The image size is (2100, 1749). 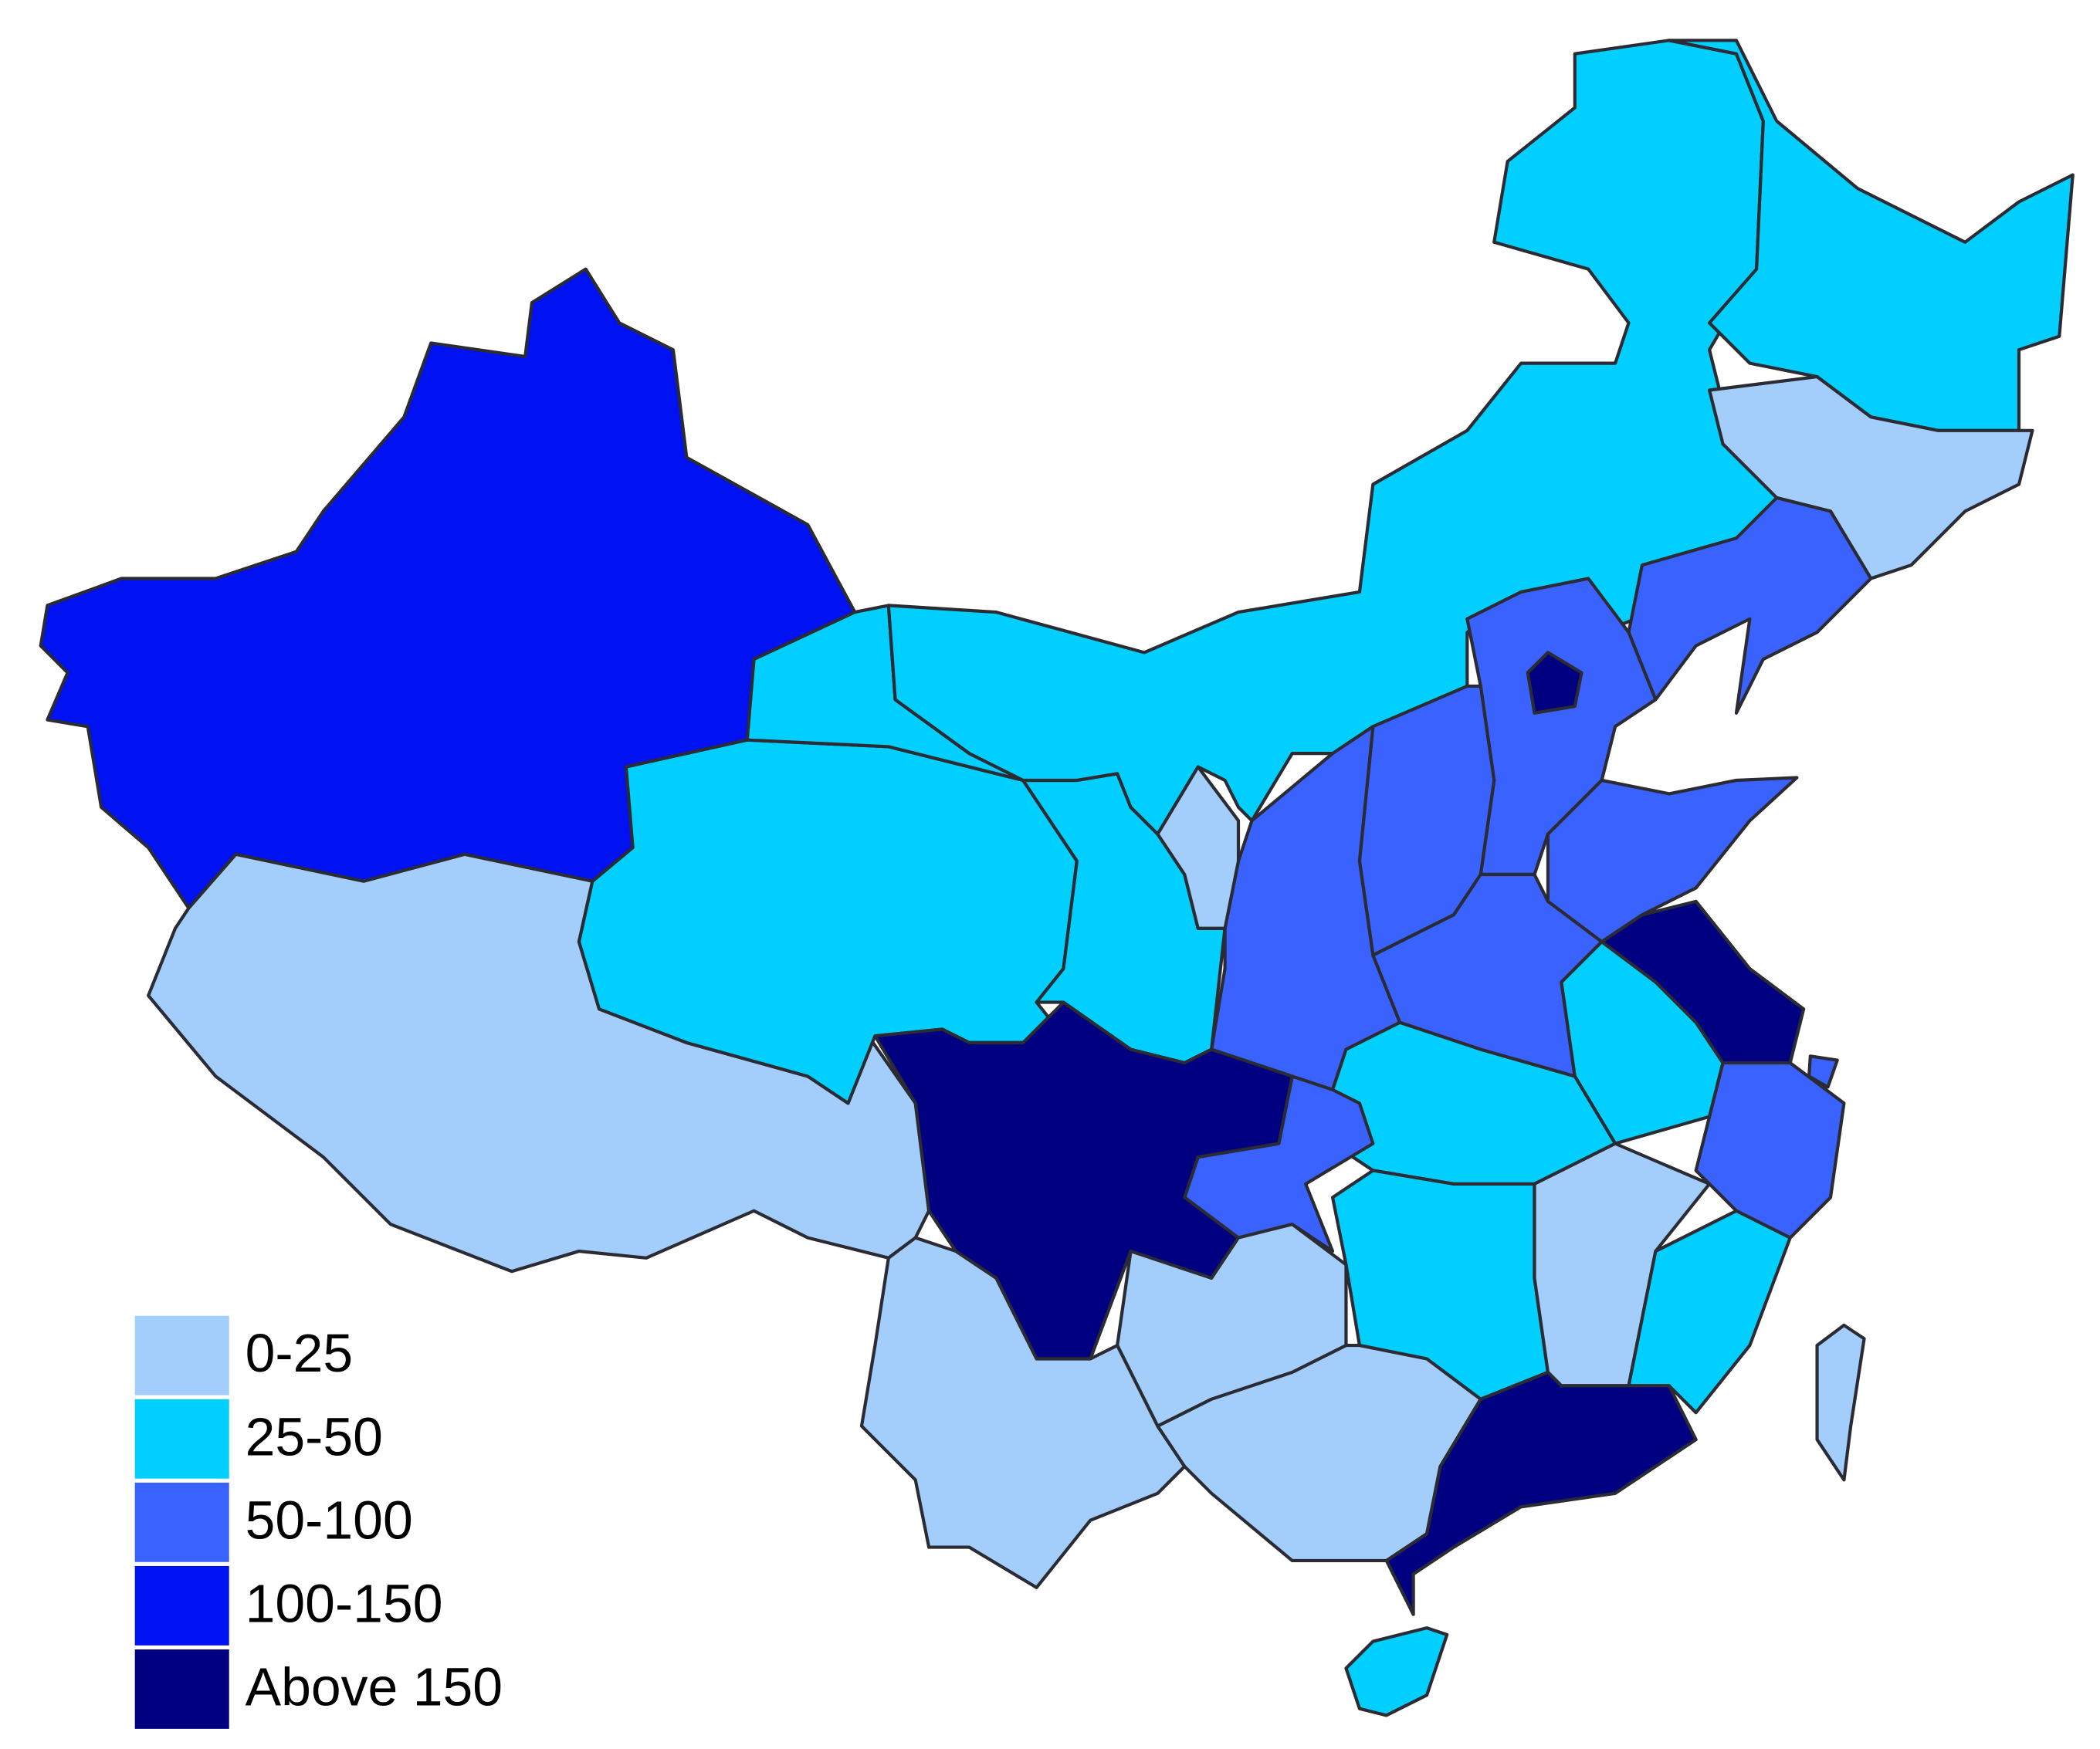 What do you see at coordinates (345, 1603) in the screenshot?
I see `legend-label: 100-150` at bounding box center [345, 1603].